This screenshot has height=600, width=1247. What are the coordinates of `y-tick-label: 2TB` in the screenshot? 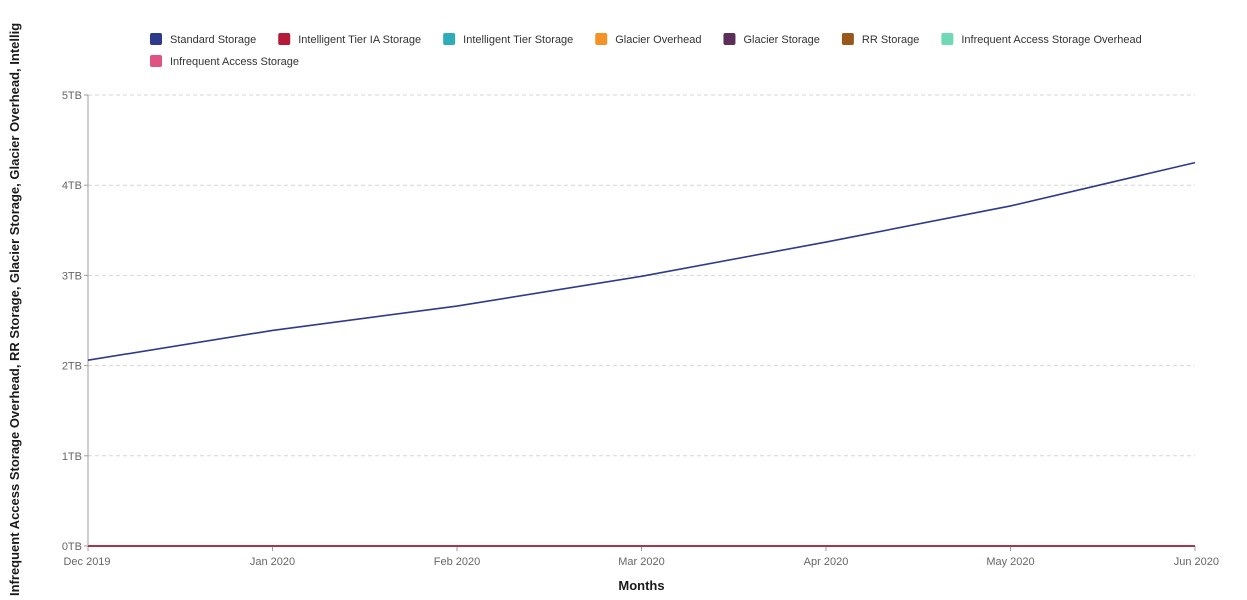 It's located at (72, 367).